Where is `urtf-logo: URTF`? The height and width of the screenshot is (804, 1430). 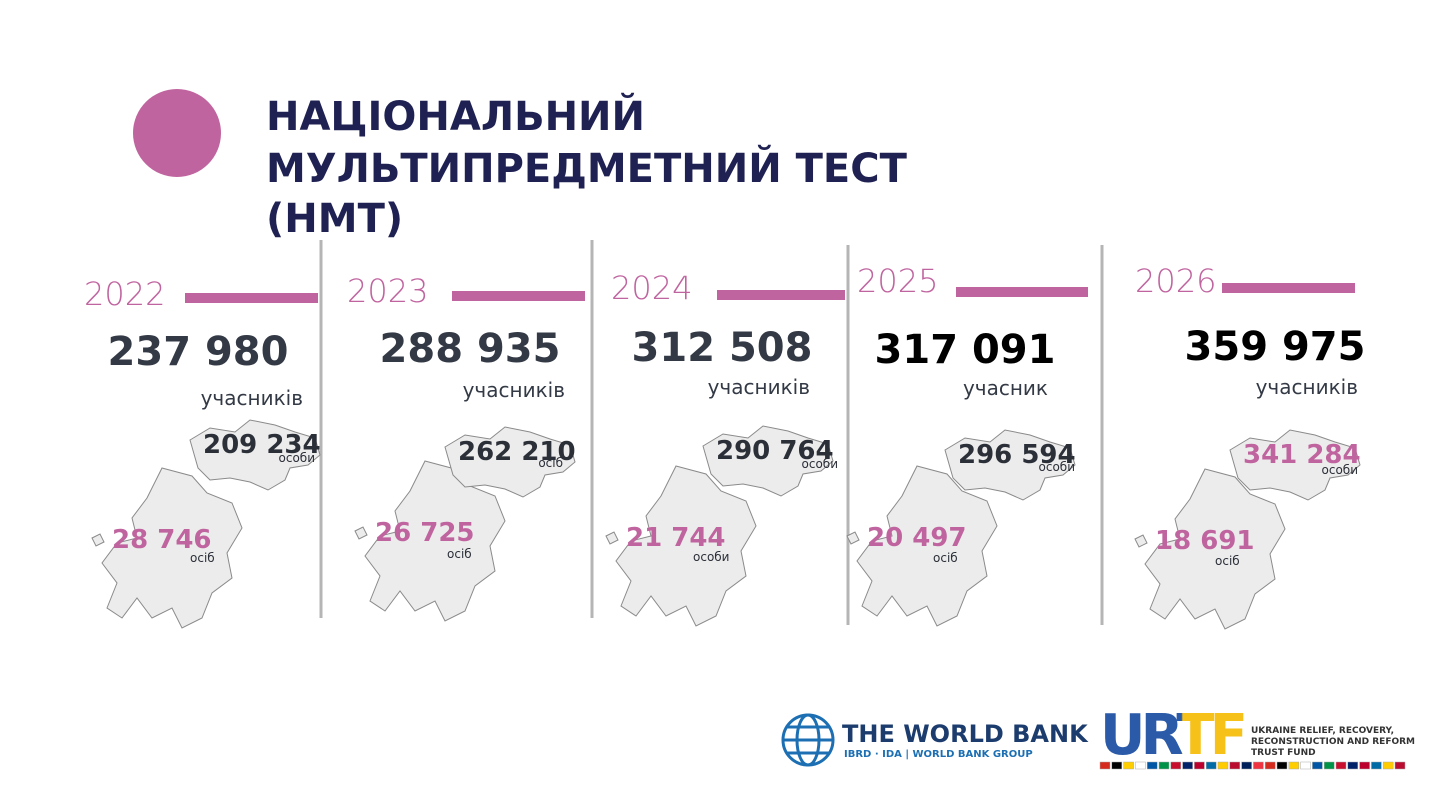 urtf-logo: URTF is located at coordinates (1174, 735).